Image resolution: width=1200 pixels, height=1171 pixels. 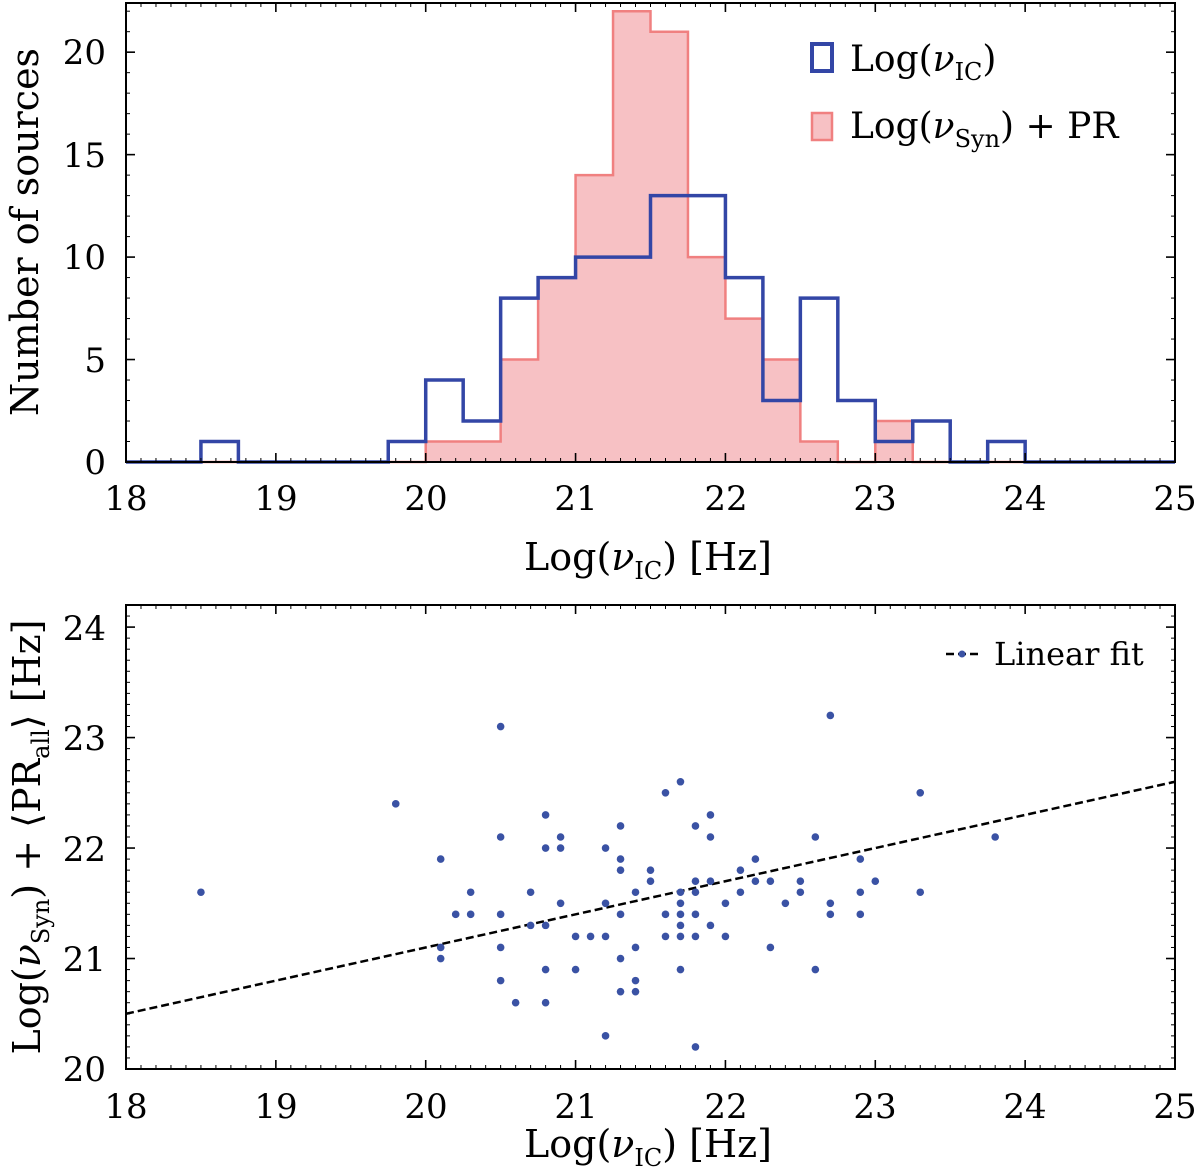 I want to click on scatter-x-axis-title: Log(νIC) [Hz], so click(x=648, y=1146).